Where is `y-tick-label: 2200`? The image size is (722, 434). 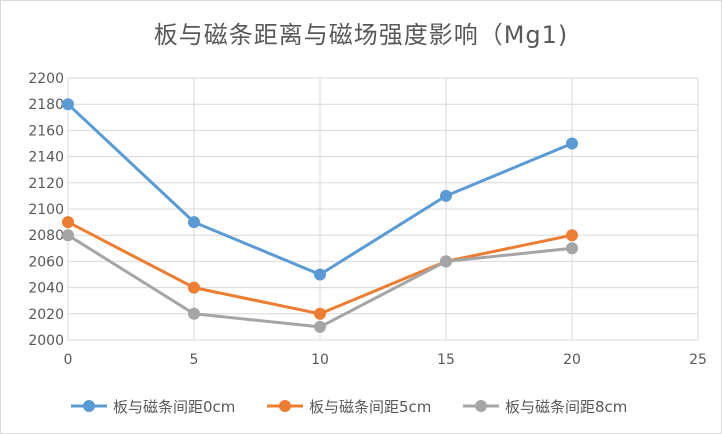 y-tick-label: 2200 is located at coordinates (46, 79).